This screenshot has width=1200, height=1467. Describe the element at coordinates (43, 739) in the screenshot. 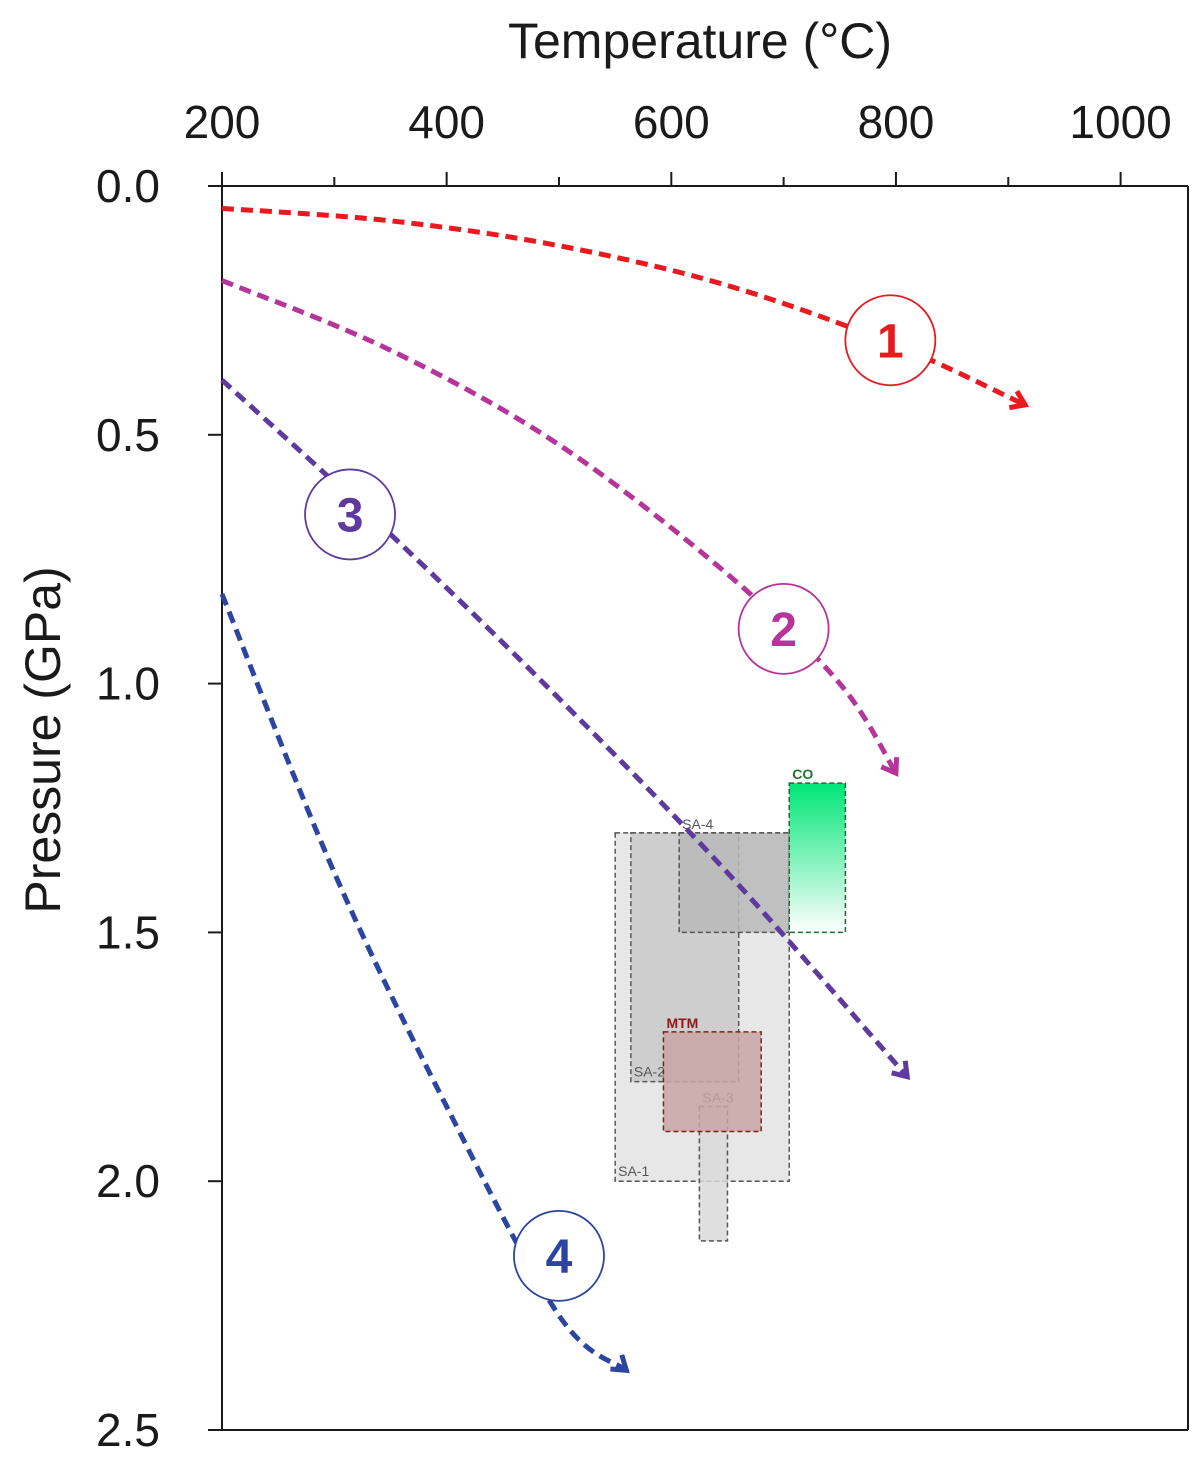

I see `y-axis-title: Pressure (GPa)` at that location.